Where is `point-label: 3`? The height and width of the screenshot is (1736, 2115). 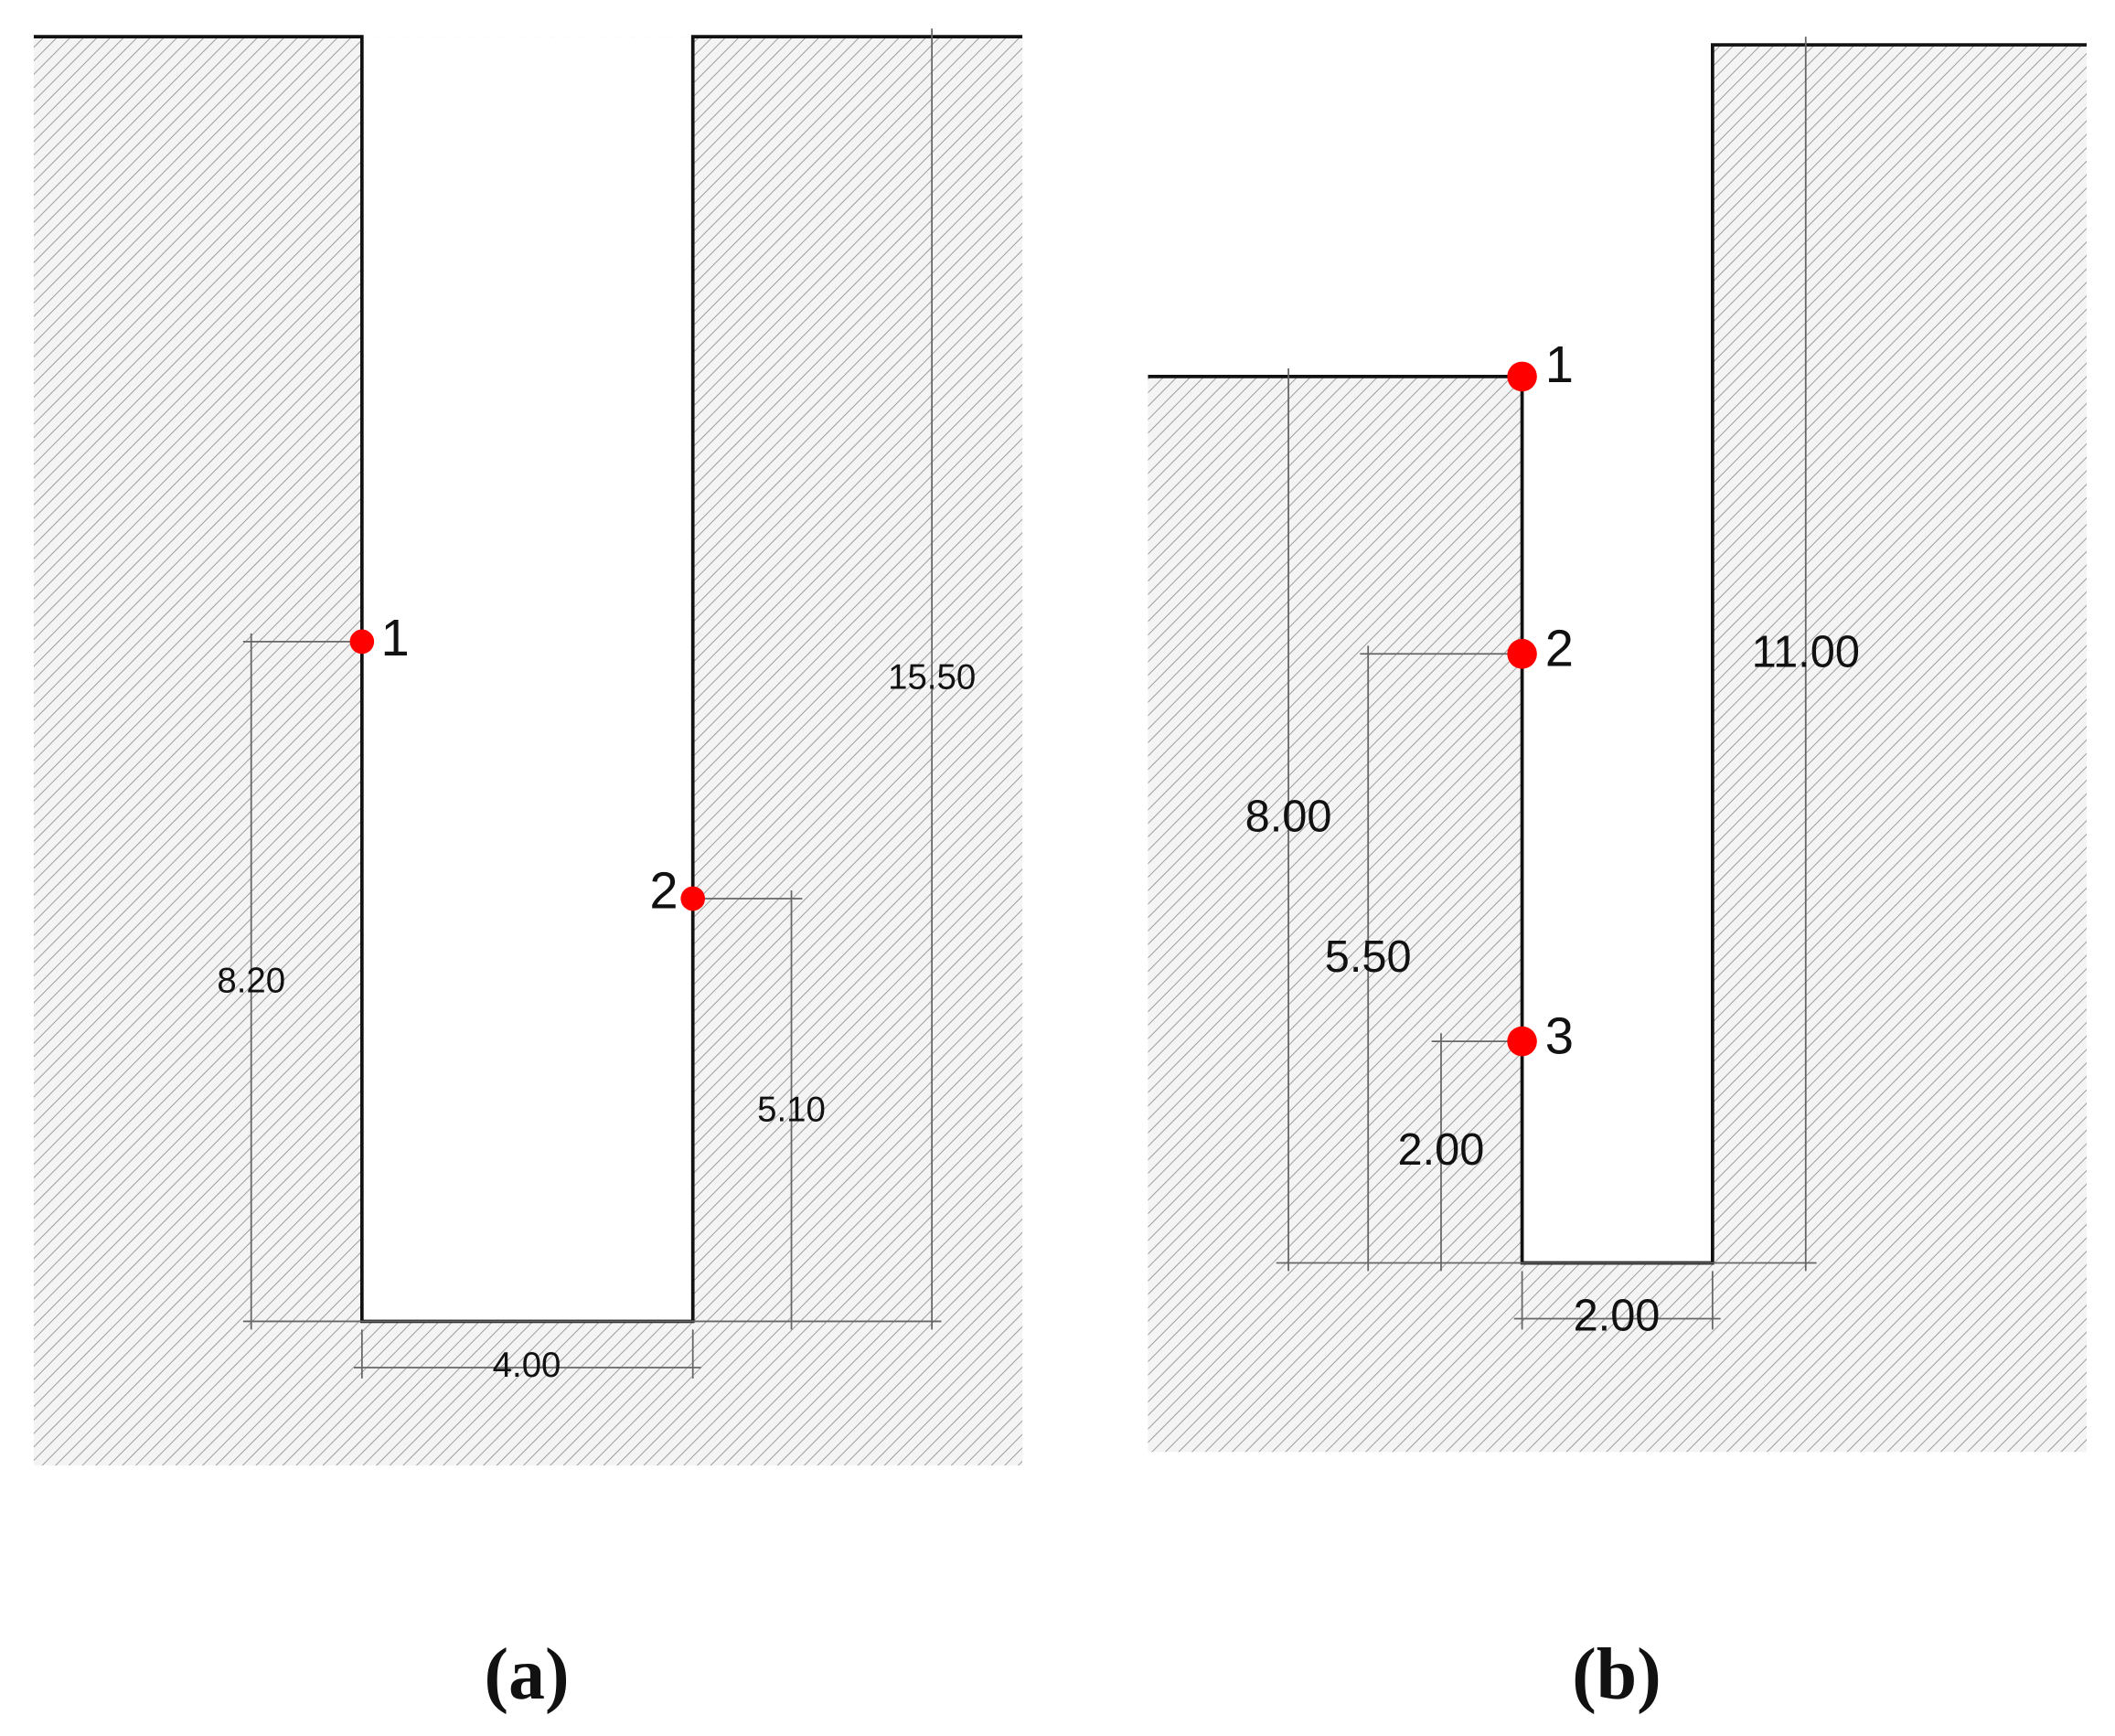 point-label: 3 is located at coordinates (1559, 1035).